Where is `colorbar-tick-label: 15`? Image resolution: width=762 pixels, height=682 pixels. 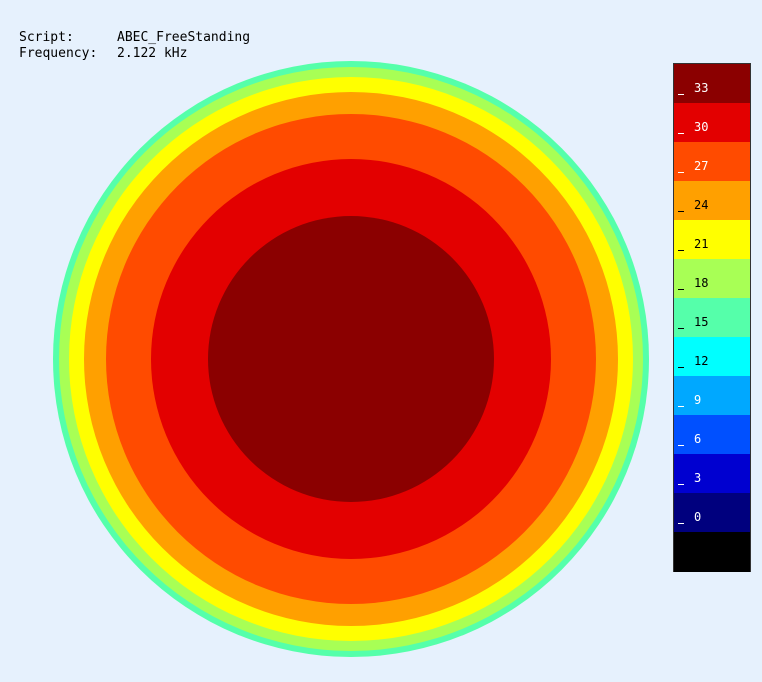 colorbar-tick-label: 15 is located at coordinates (701, 321).